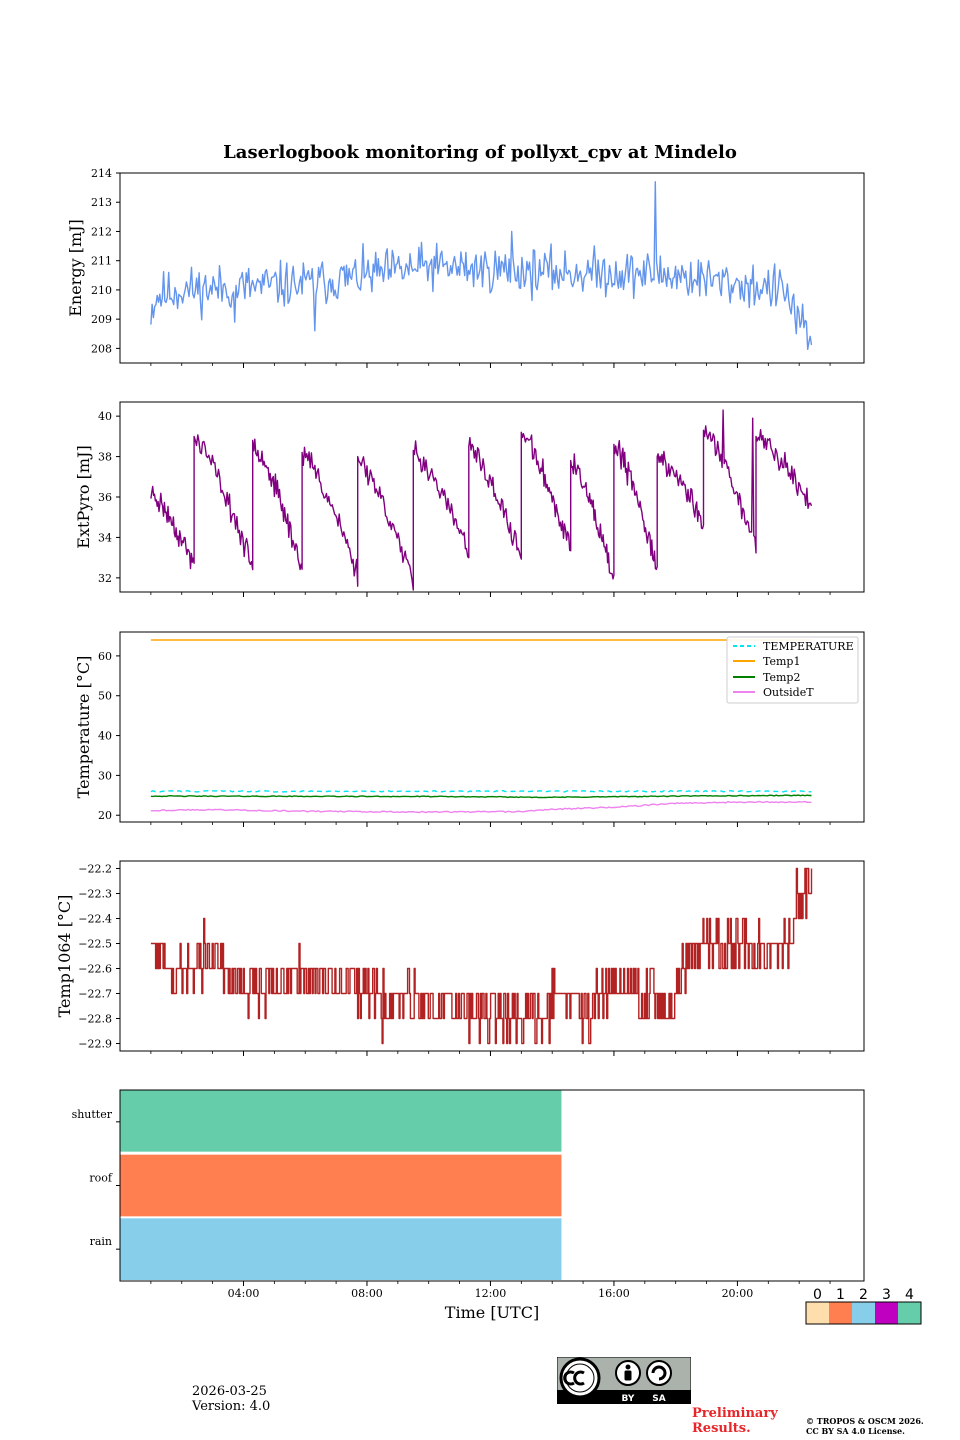 The image size is (960, 1440). I want to click on temperature-legend: TEMPERATURE Temp1 Temp2 OutsideT, so click(792, 670).